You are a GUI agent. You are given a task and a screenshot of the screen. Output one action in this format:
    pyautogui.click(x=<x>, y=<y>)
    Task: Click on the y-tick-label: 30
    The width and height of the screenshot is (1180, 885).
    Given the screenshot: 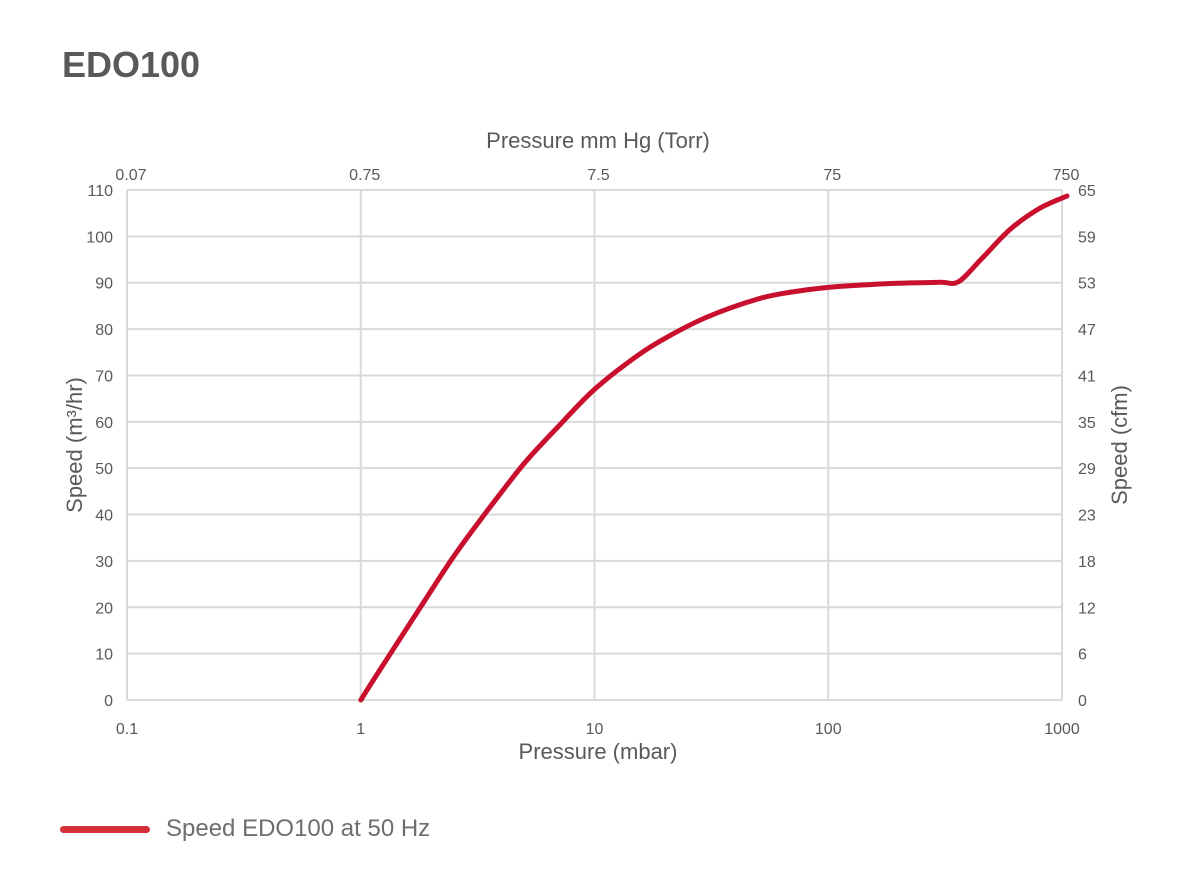 What is the action you would take?
    pyautogui.click(x=104, y=562)
    